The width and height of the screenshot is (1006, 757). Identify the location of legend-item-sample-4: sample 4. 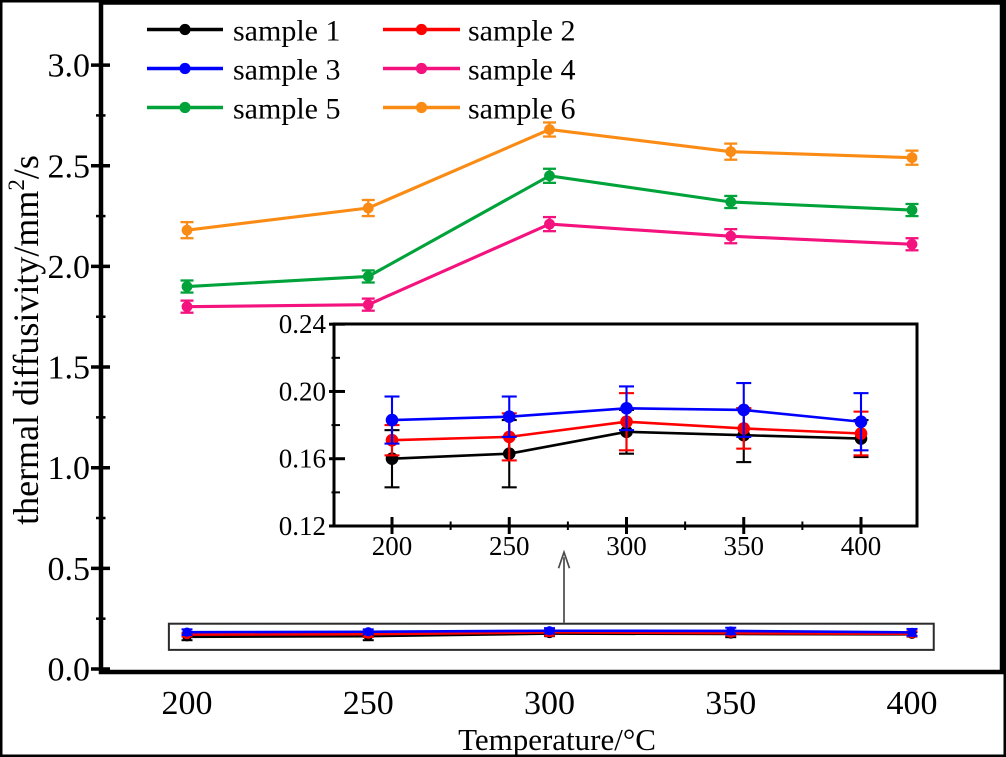
(479, 70).